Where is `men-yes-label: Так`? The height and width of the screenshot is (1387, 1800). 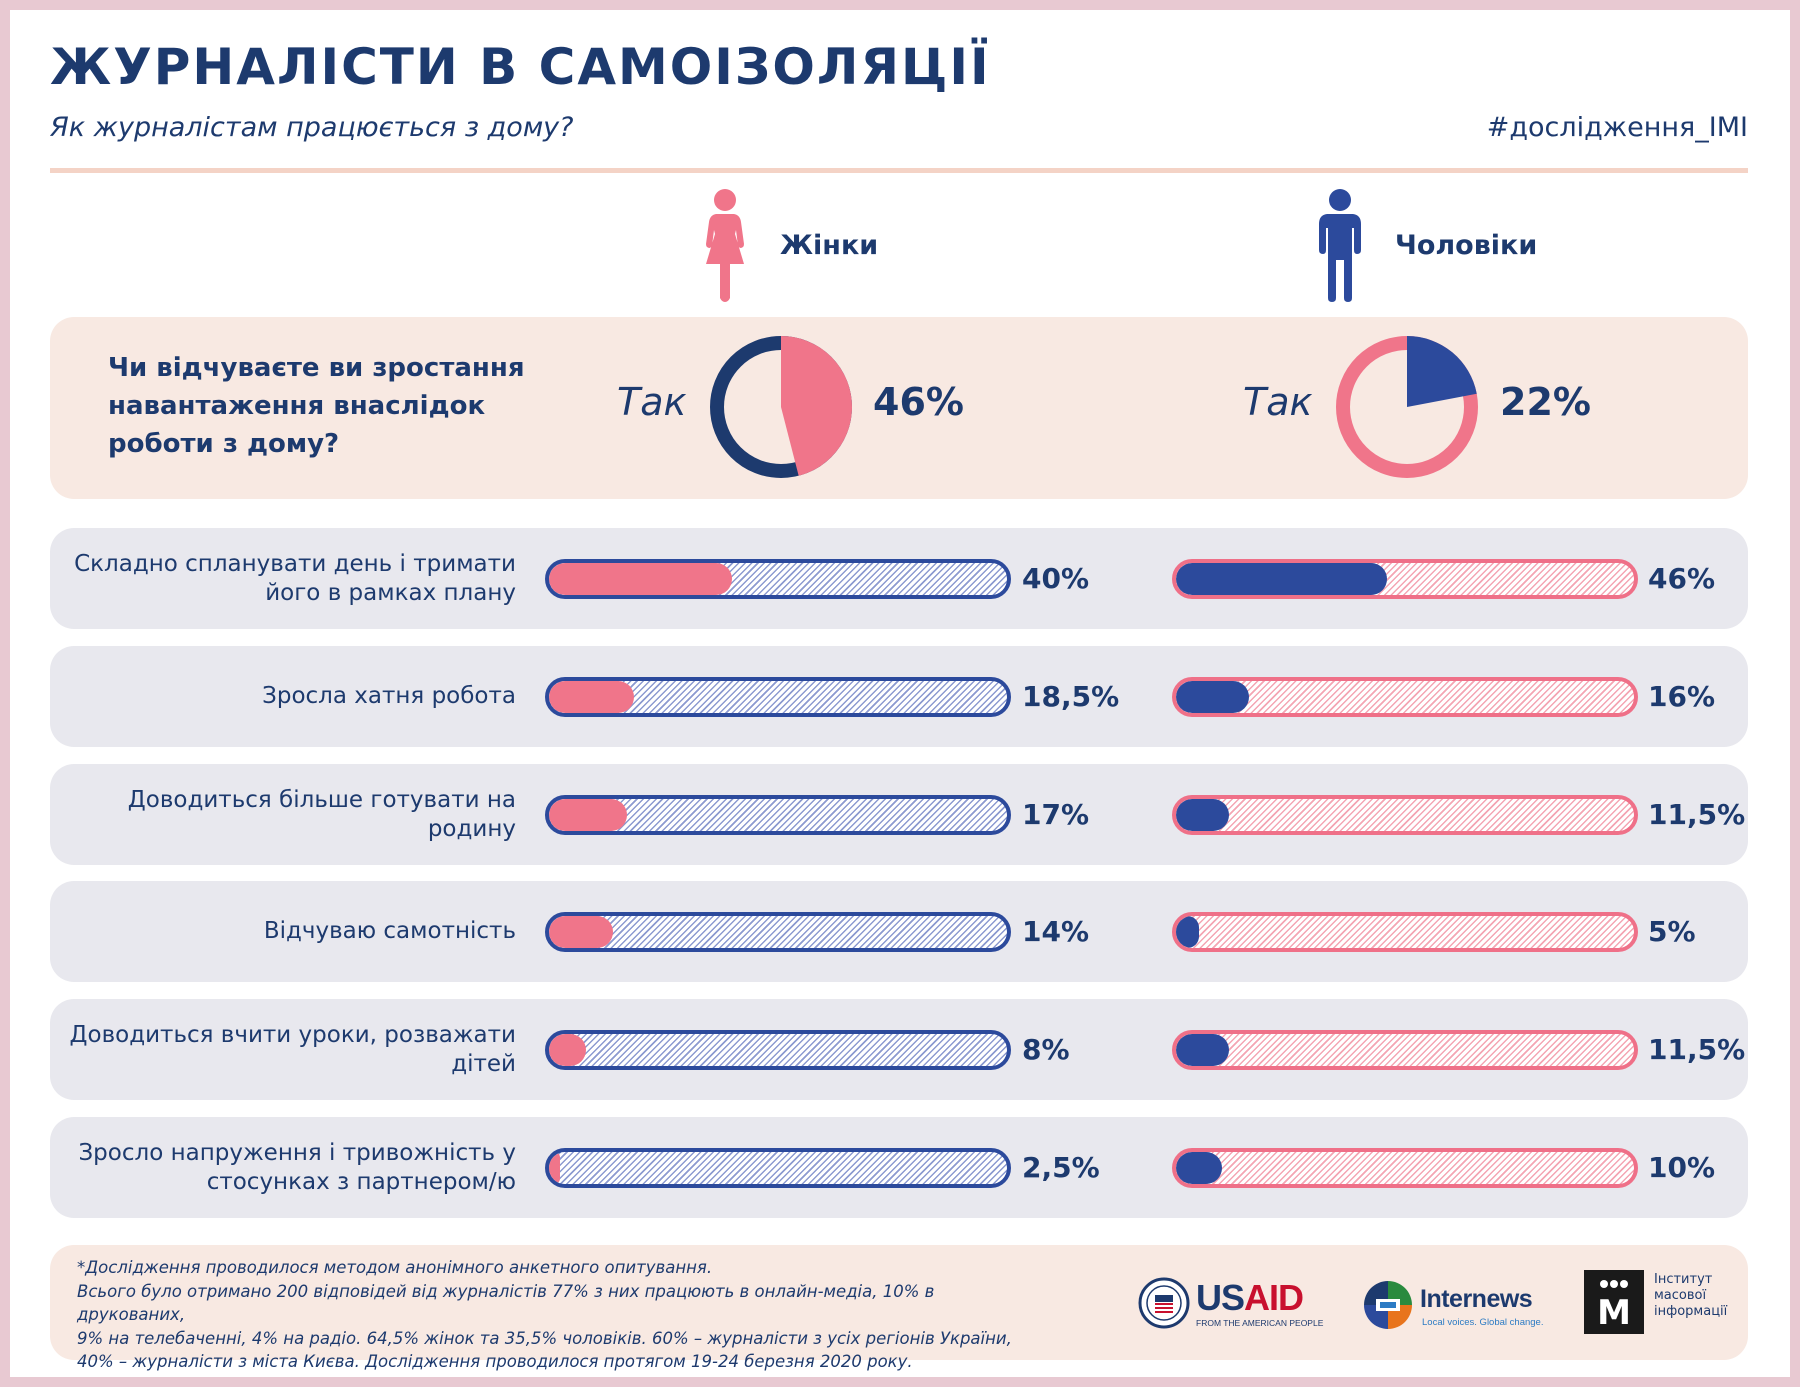 men-yes-label: Так is located at coordinates (1278, 402).